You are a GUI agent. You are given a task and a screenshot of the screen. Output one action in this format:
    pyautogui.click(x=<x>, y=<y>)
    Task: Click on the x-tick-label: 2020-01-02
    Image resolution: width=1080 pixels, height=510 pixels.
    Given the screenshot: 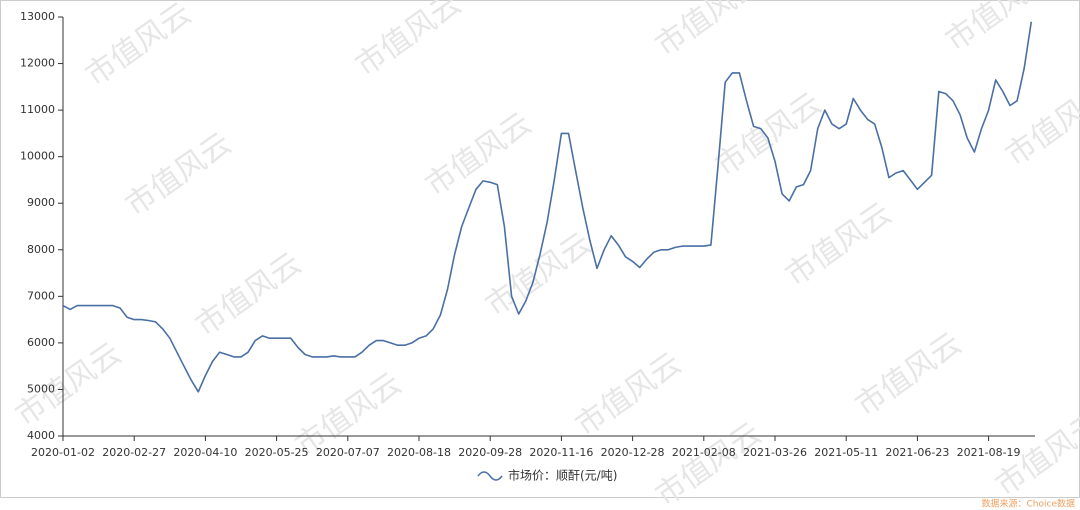 What is the action you would take?
    pyautogui.click(x=63, y=452)
    